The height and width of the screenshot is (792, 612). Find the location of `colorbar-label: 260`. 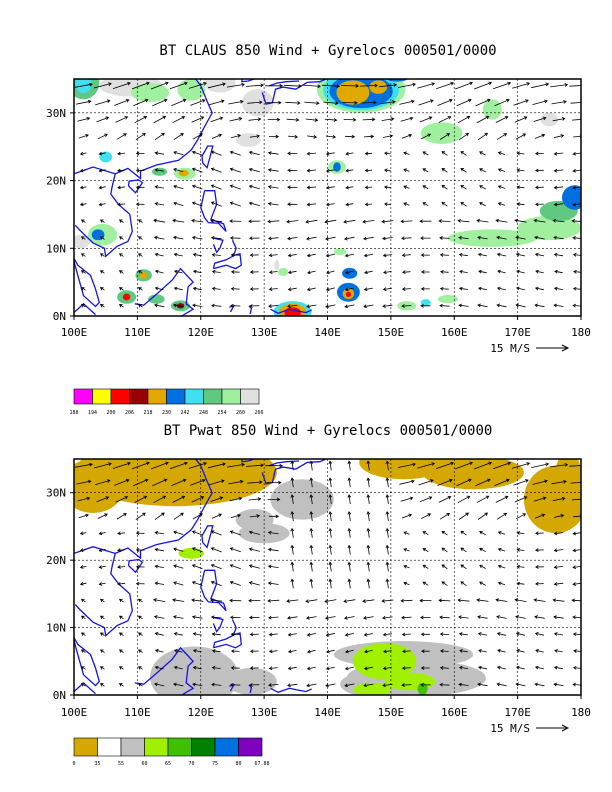

colorbar-label: 260 is located at coordinates (240, 413).